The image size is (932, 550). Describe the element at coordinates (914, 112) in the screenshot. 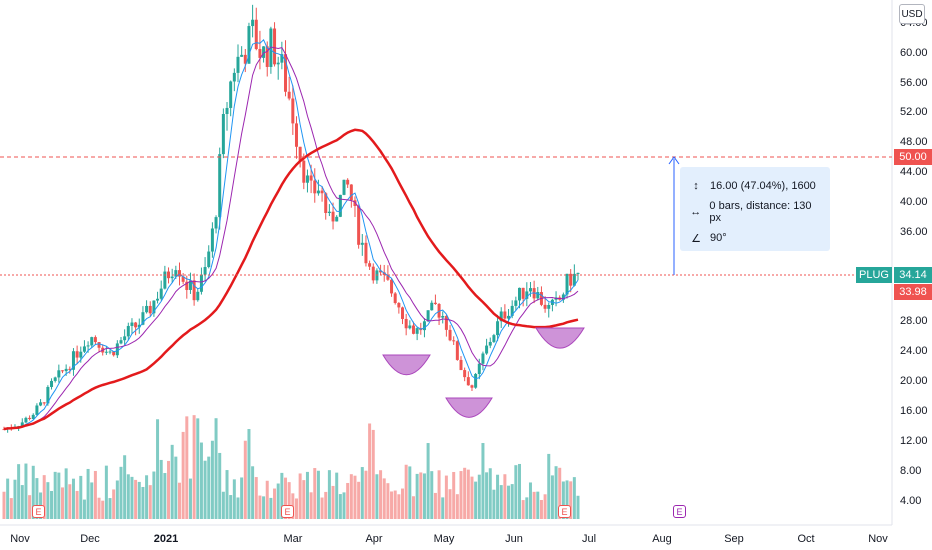

I see `price-axis-label: 52.00` at that location.